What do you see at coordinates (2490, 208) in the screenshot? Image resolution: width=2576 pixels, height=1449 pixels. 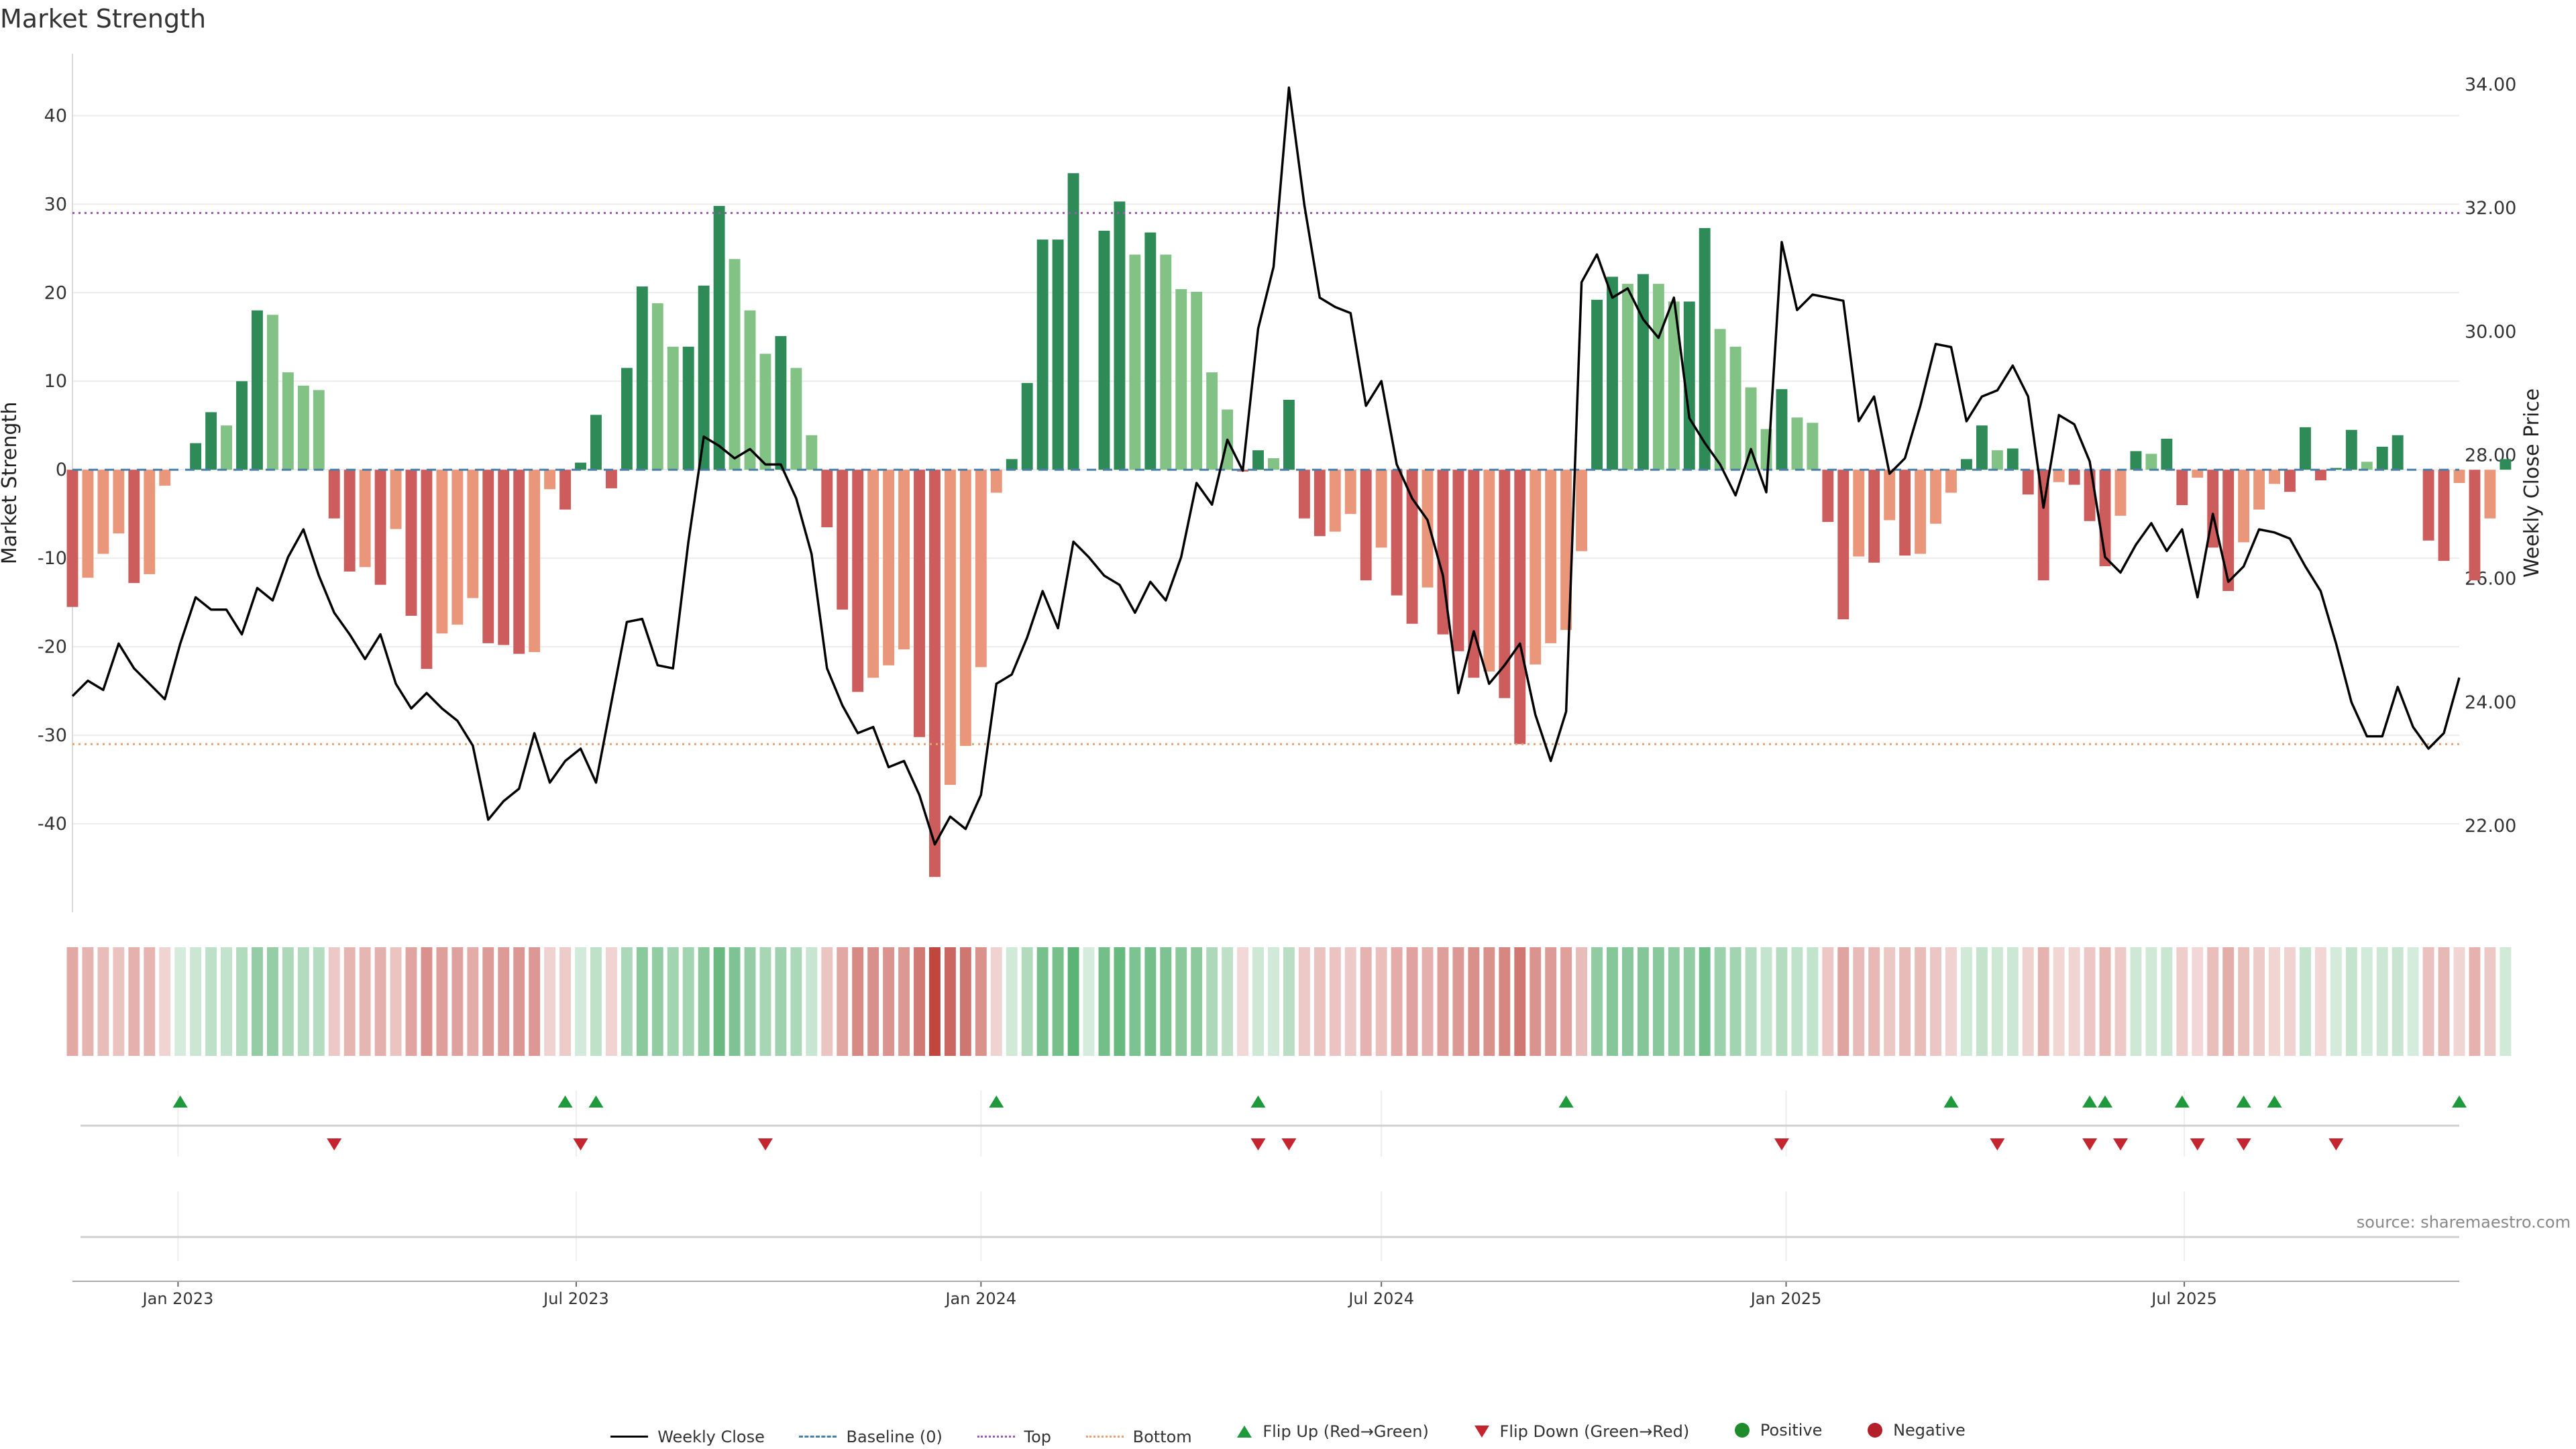 I see `y2-tick-label: 32.00` at bounding box center [2490, 208].